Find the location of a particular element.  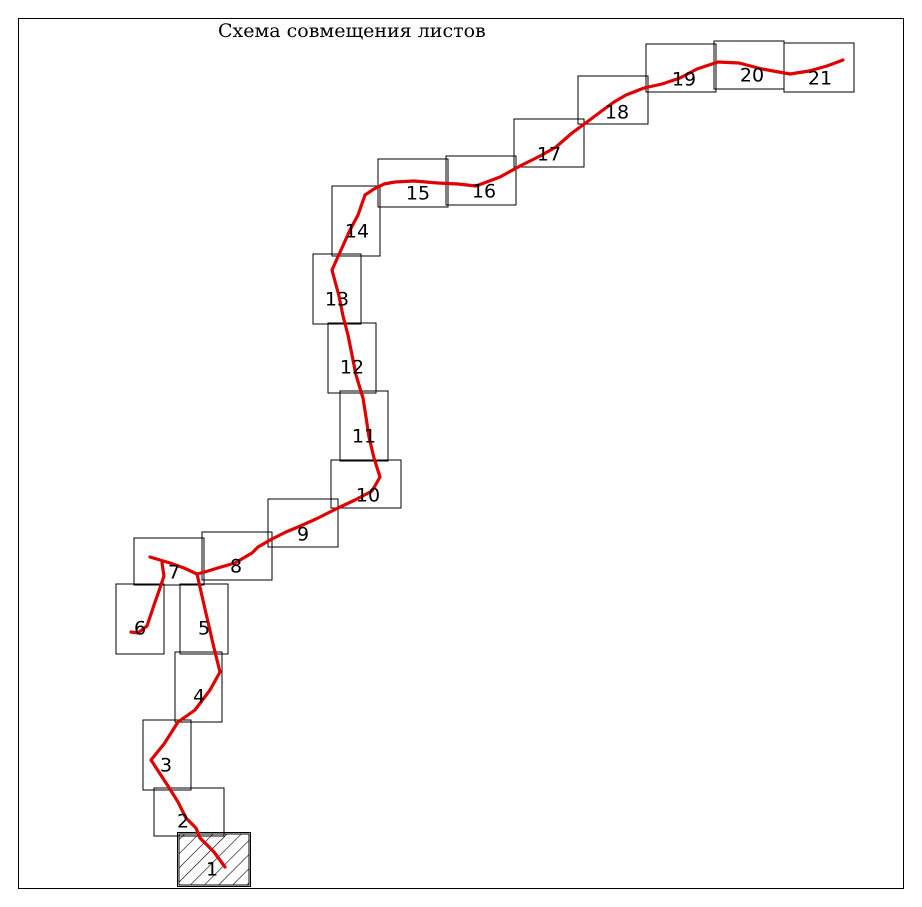

sheet-18-label: 18 is located at coordinates (617, 113).